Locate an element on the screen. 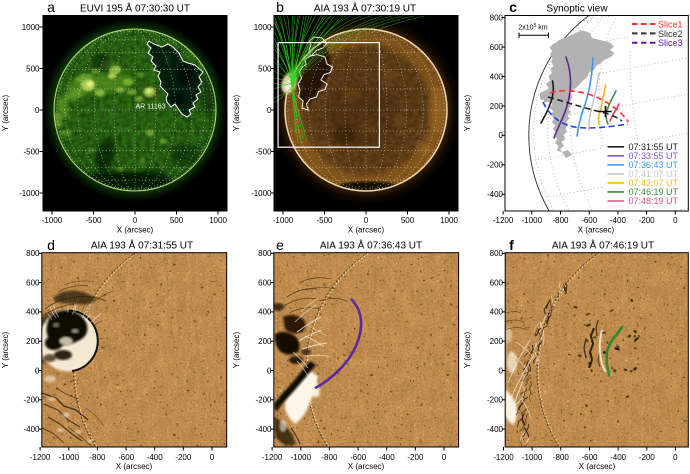 This screenshot has height=474, width=690. svg-text: 07:31:55 UT is located at coordinates (654, 147).